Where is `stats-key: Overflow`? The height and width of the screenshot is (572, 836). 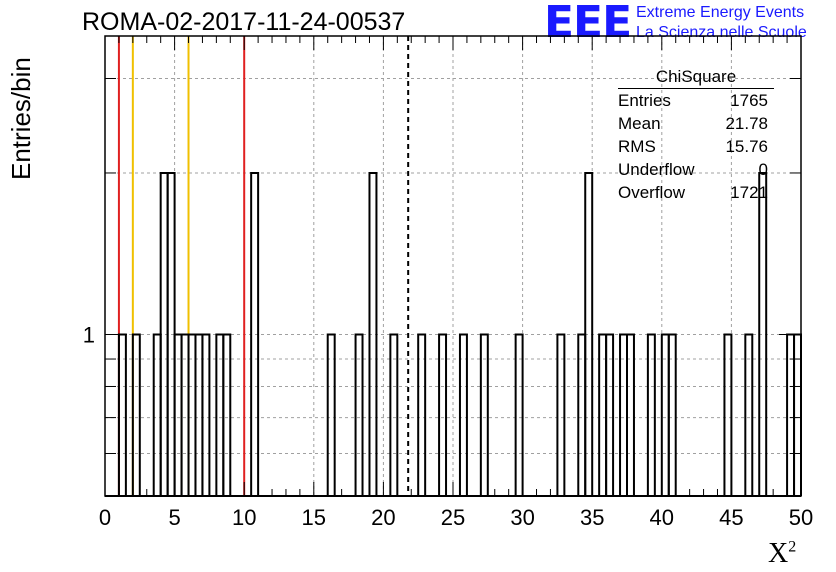
stats-key: Overflow is located at coordinates (652, 192).